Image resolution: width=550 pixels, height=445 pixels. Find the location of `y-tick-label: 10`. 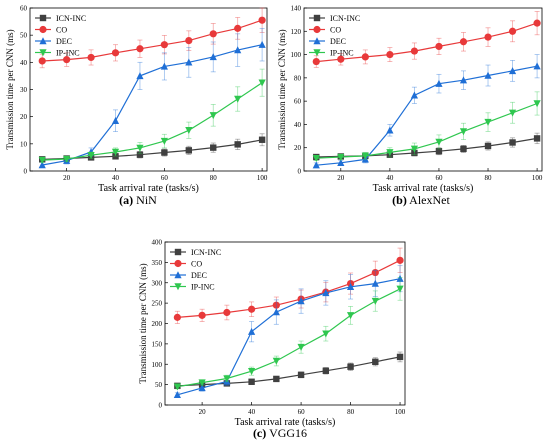

y-tick-label: 10 is located at coordinates (24, 144).